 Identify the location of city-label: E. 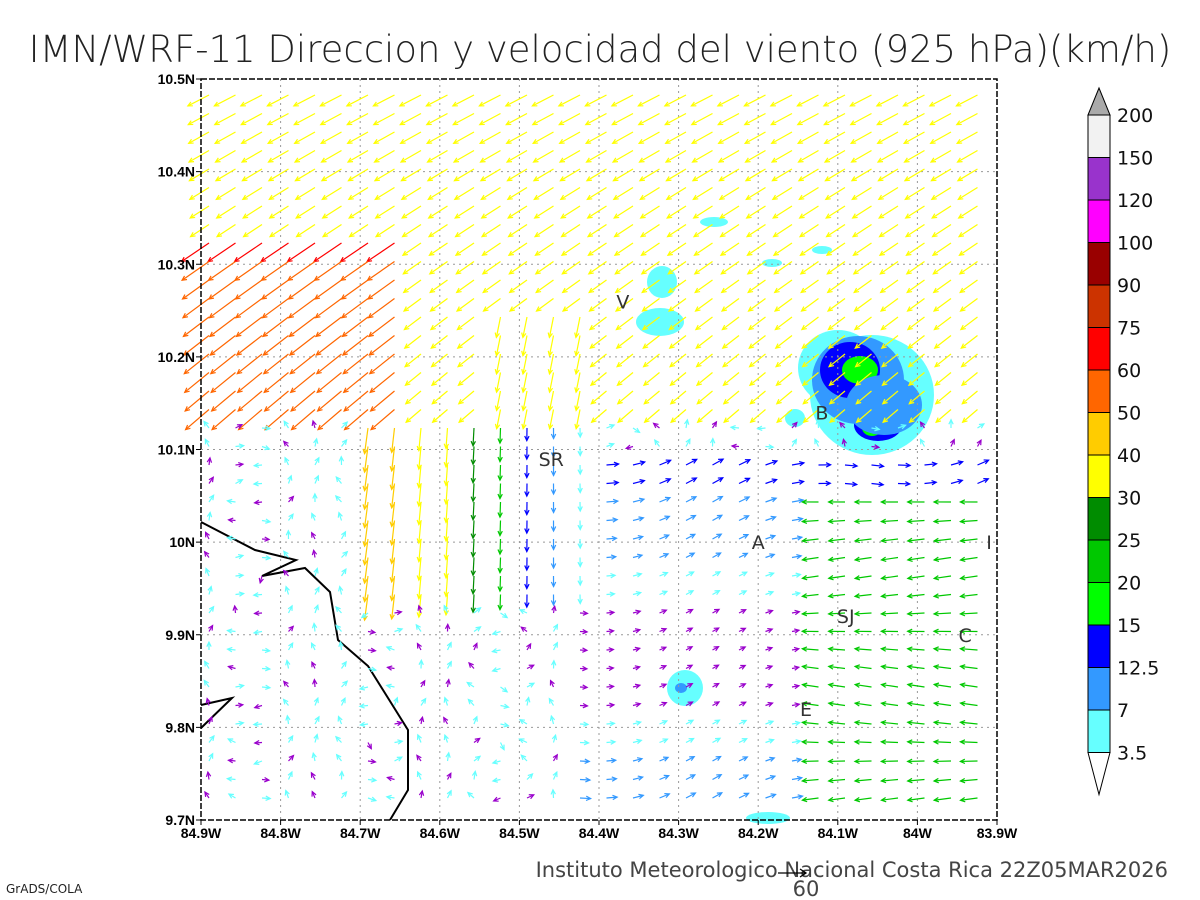
(806, 710).